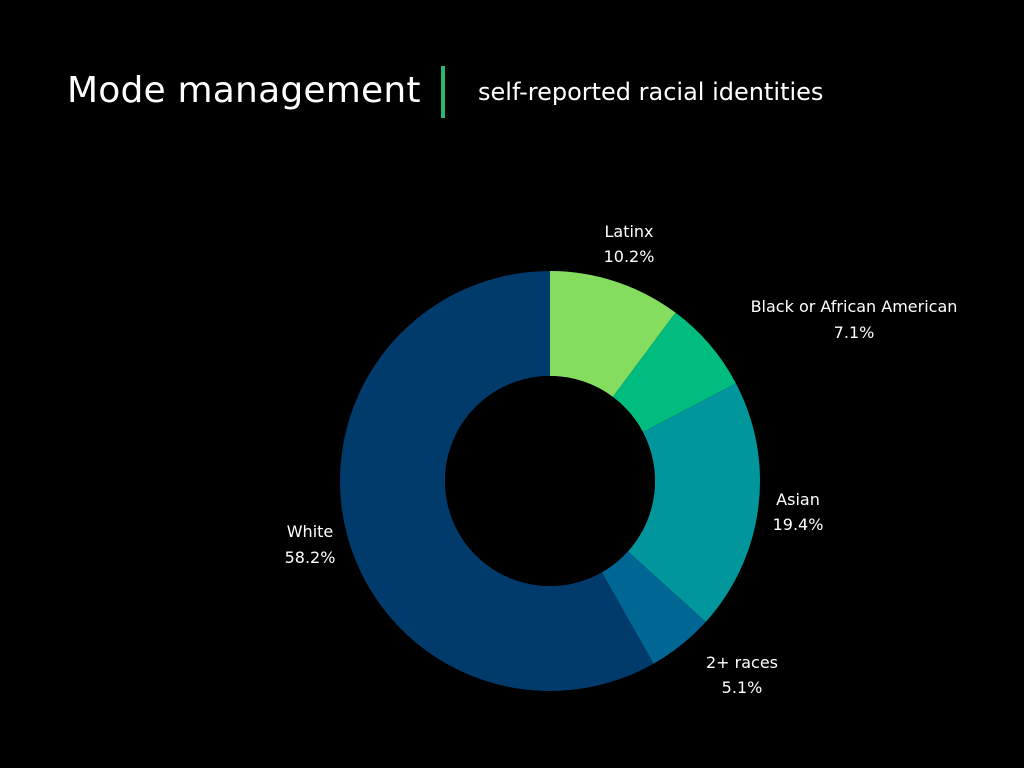 The width and height of the screenshot is (1024, 768). I want to click on slice-value-label: 10.2%, so click(629, 256).